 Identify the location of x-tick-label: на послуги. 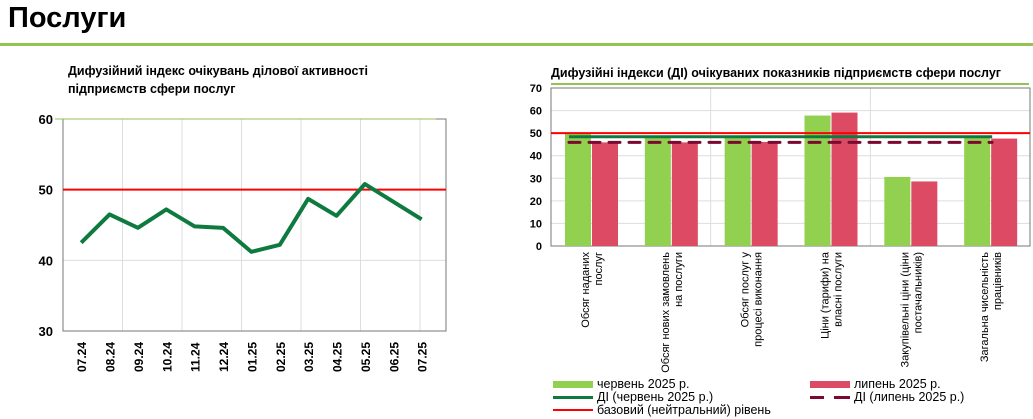
(679, 279).